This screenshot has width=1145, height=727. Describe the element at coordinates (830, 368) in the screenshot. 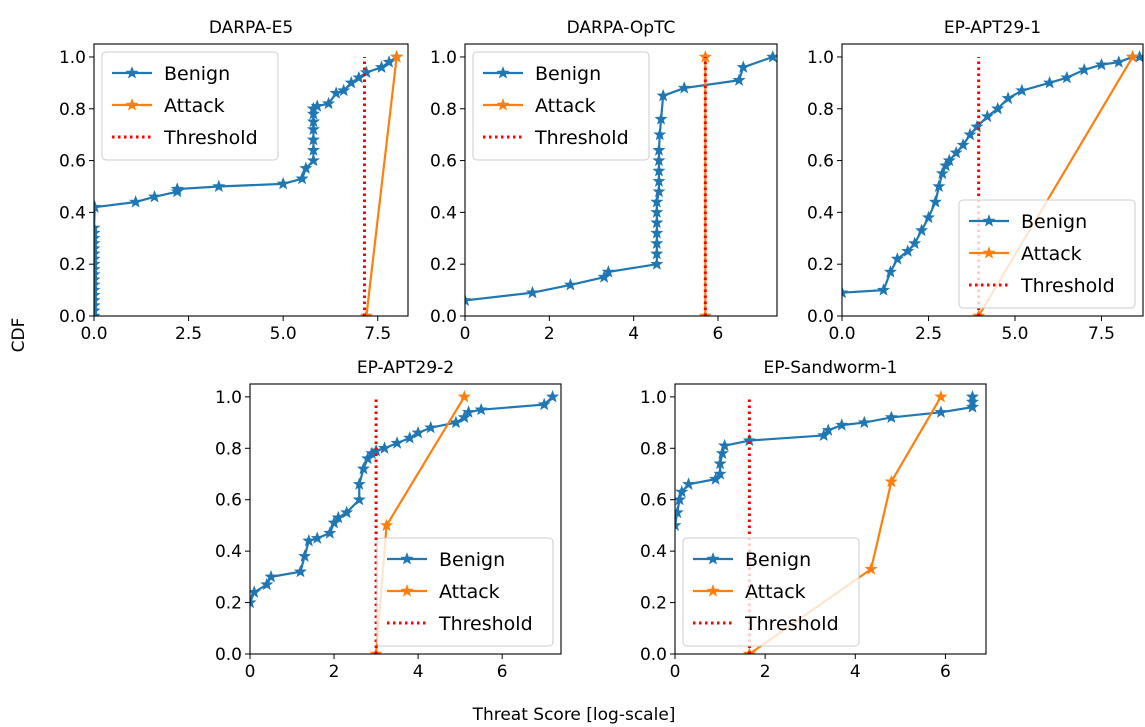

I see `chart-title: EP-Sandworm-1` at that location.